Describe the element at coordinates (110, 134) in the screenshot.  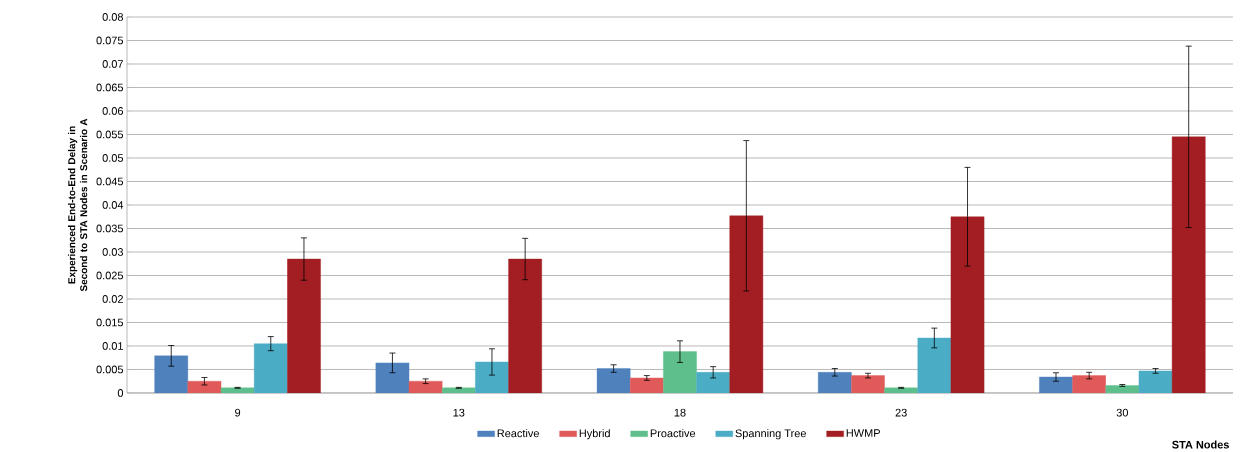
I see `y-tick-label: 0.055` at that location.